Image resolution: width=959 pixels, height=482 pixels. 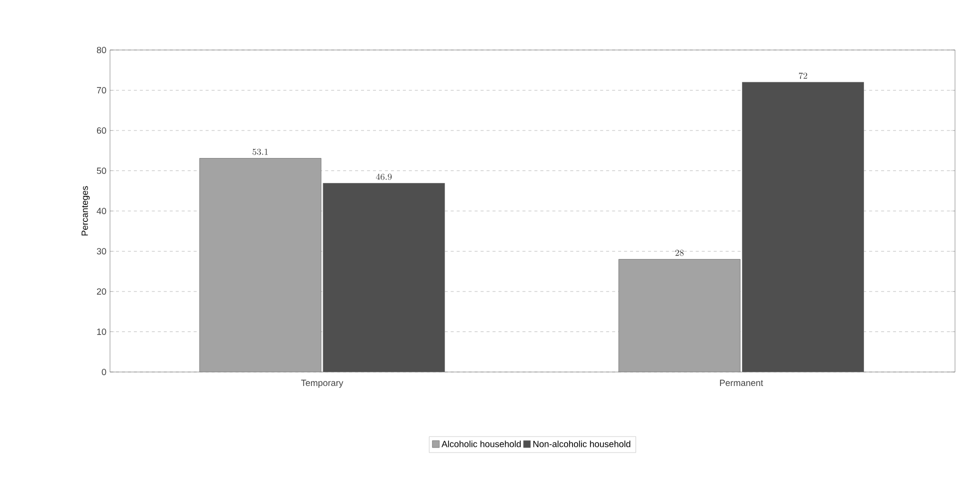 What do you see at coordinates (101, 90) in the screenshot?
I see `y-tick-label: 70` at bounding box center [101, 90].